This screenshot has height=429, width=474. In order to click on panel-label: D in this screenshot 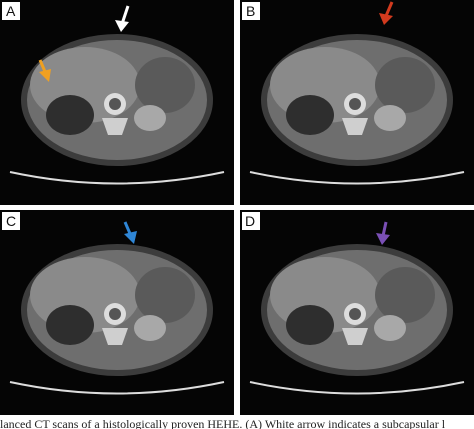, I will do `click(250, 221)`.